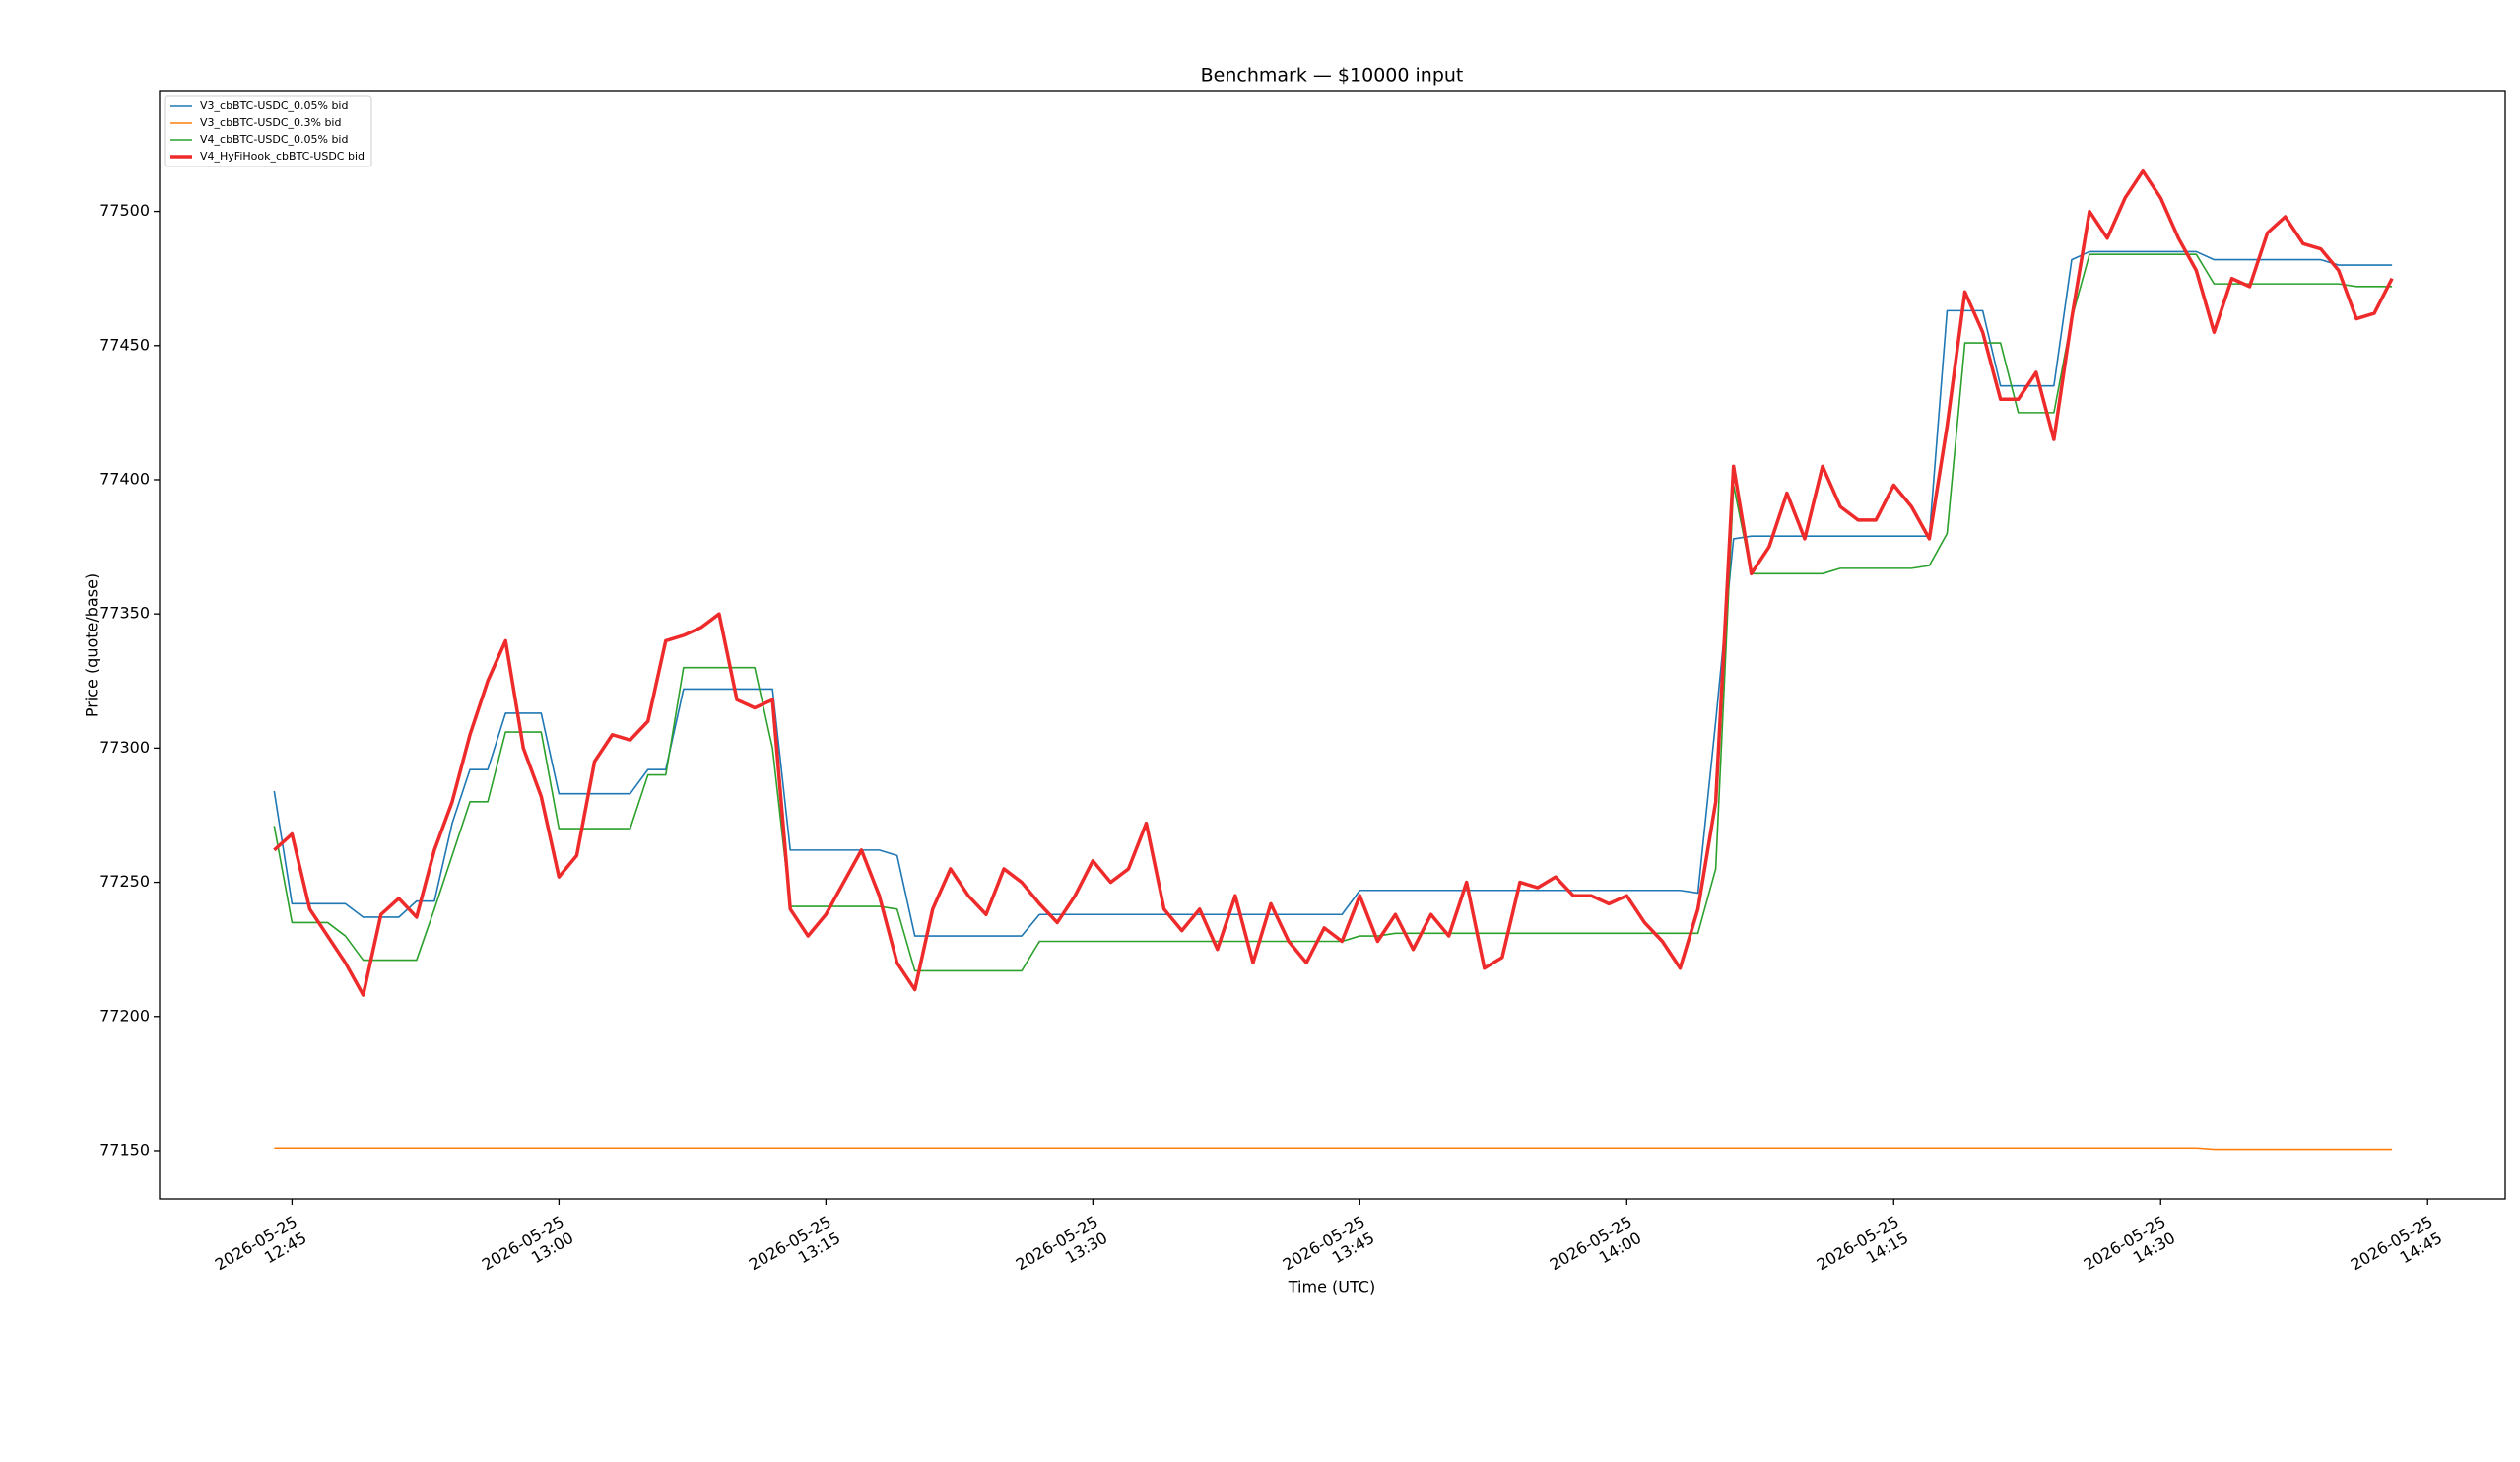  What do you see at coordinates (1333, 1149) in the screenshot?
I see `series-line` at bounding box center [1333, 1149].